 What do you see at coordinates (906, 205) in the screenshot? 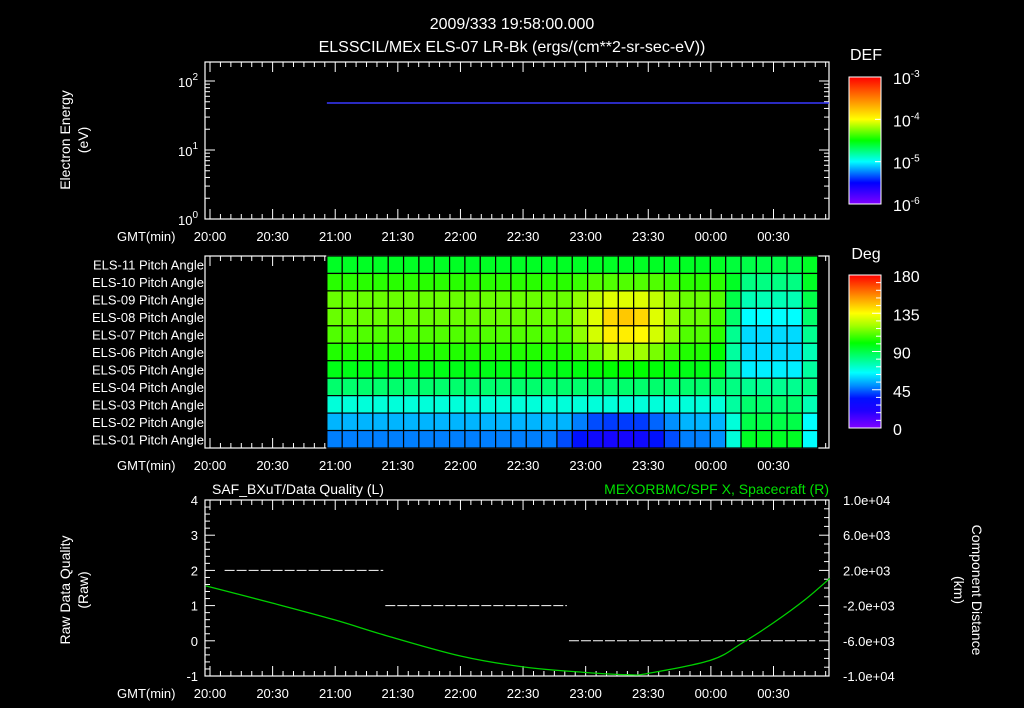
I see `def-colorbar-tick-label: 10⁻⁶` at bounding box center [906, 205].